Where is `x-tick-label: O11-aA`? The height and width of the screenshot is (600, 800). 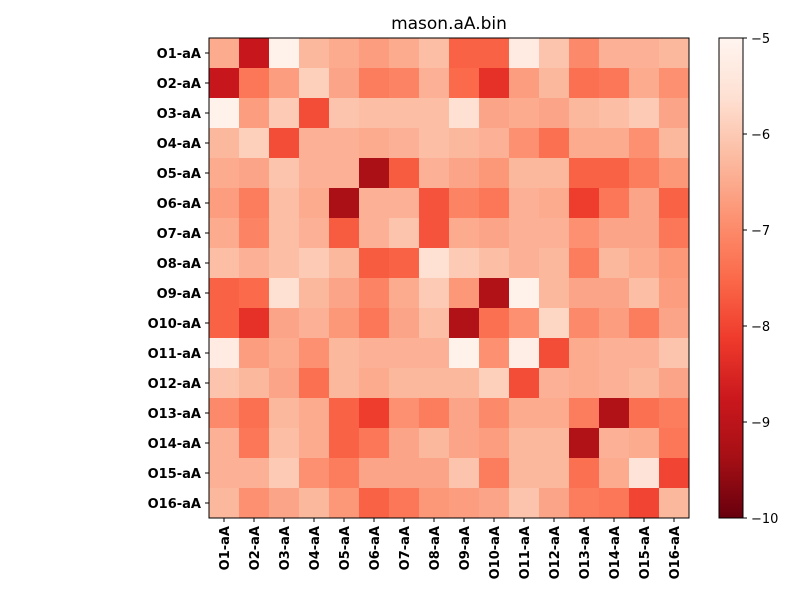
x-tick-label: O11-aA is located at coordinates (525, 552).